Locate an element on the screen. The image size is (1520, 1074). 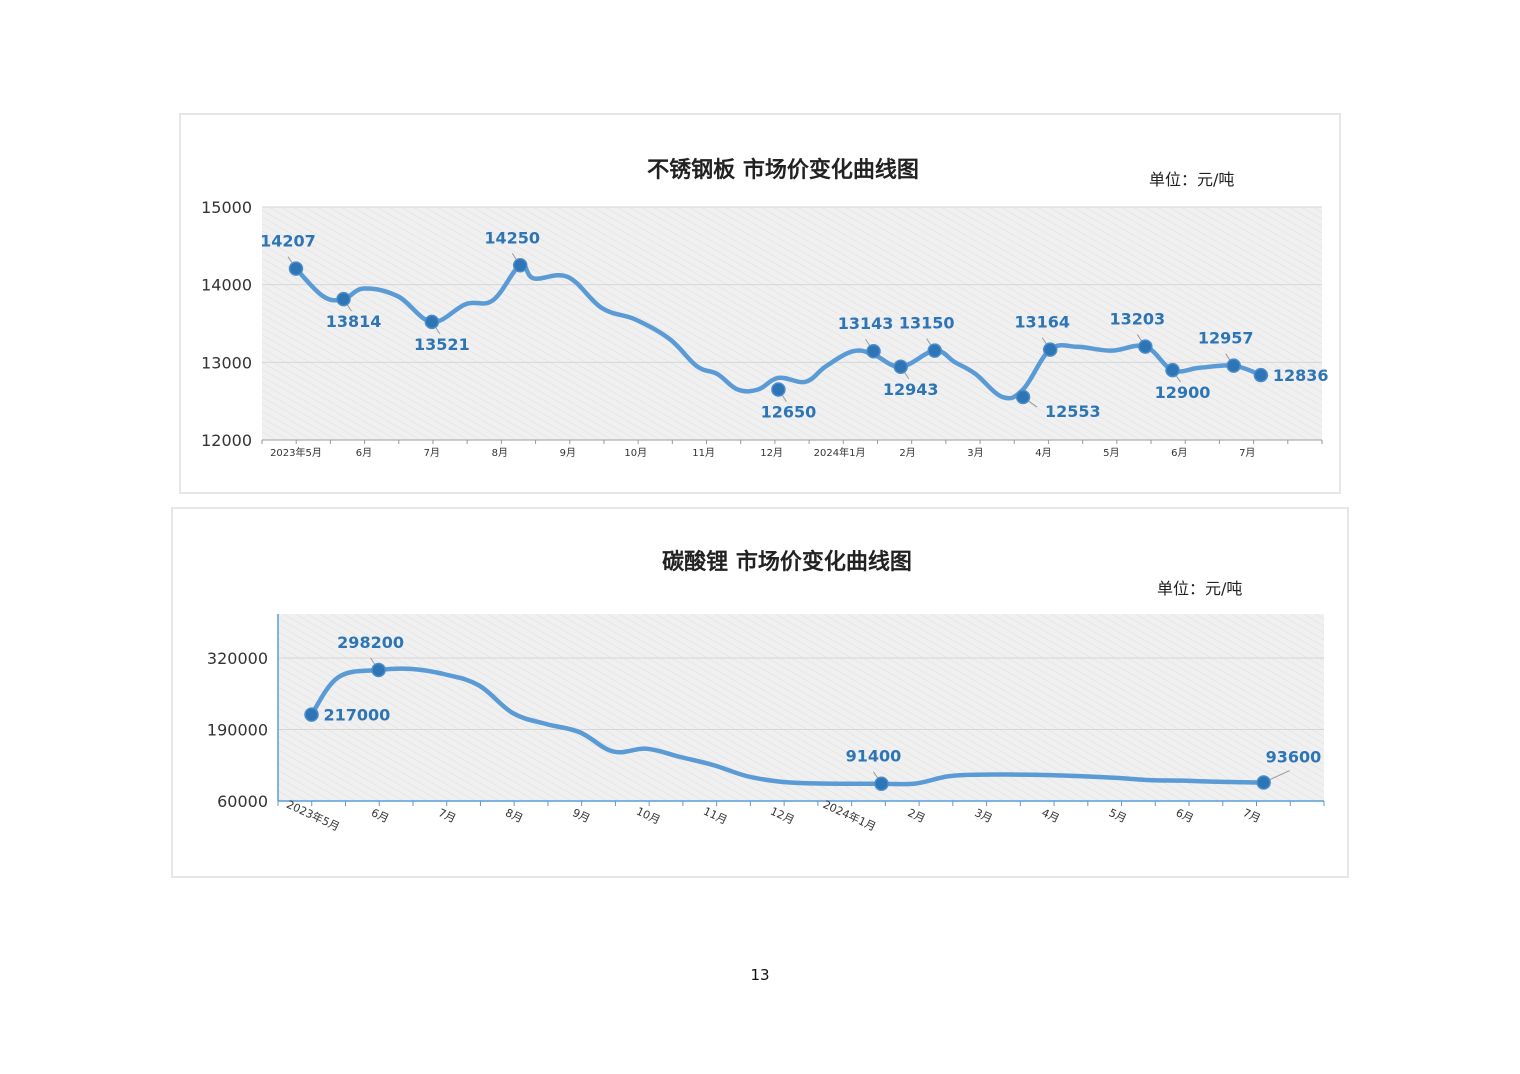
data-label: 13150 is located at coordinates (927, 323).